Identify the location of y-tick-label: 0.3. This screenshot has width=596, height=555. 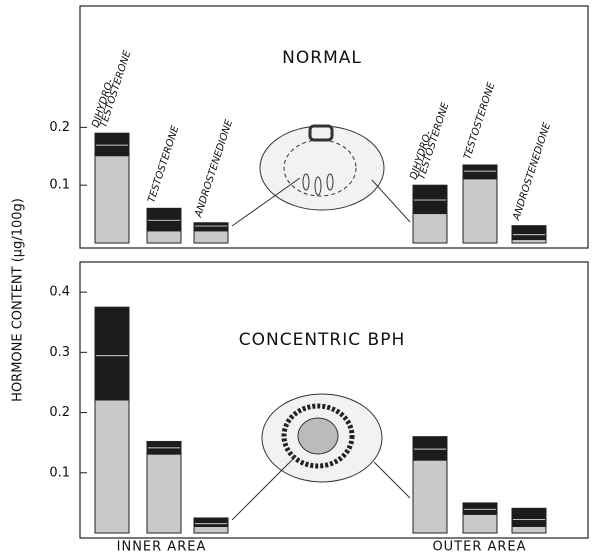
(59, 352).